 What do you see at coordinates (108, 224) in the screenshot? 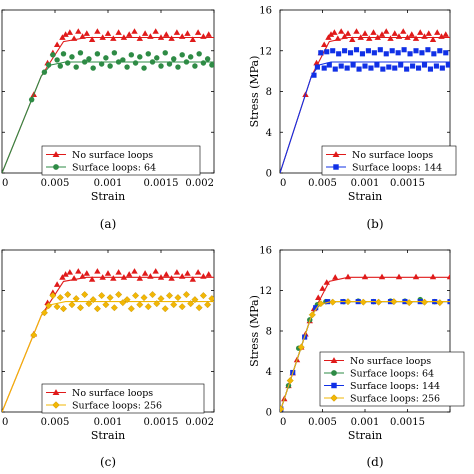
I see `panel-caption: (a)` at bounding box center [108, 224].